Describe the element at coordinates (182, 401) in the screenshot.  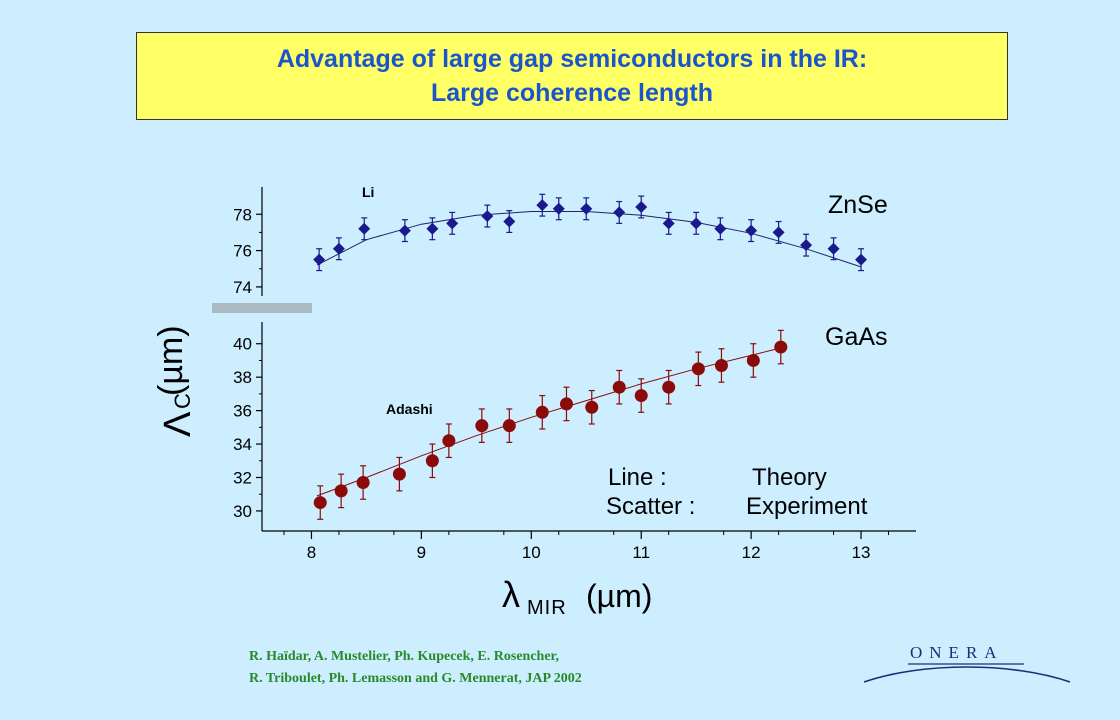
I see `y-axis-subscript: C` at that location.